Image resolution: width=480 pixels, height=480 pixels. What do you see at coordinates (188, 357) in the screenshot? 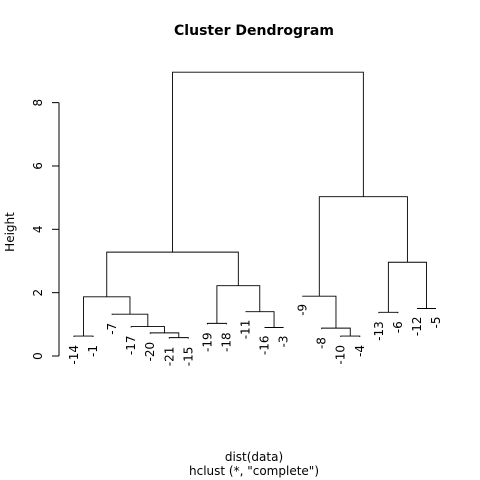
I see `leaf-label: -15` at bounding box center [188, 357].